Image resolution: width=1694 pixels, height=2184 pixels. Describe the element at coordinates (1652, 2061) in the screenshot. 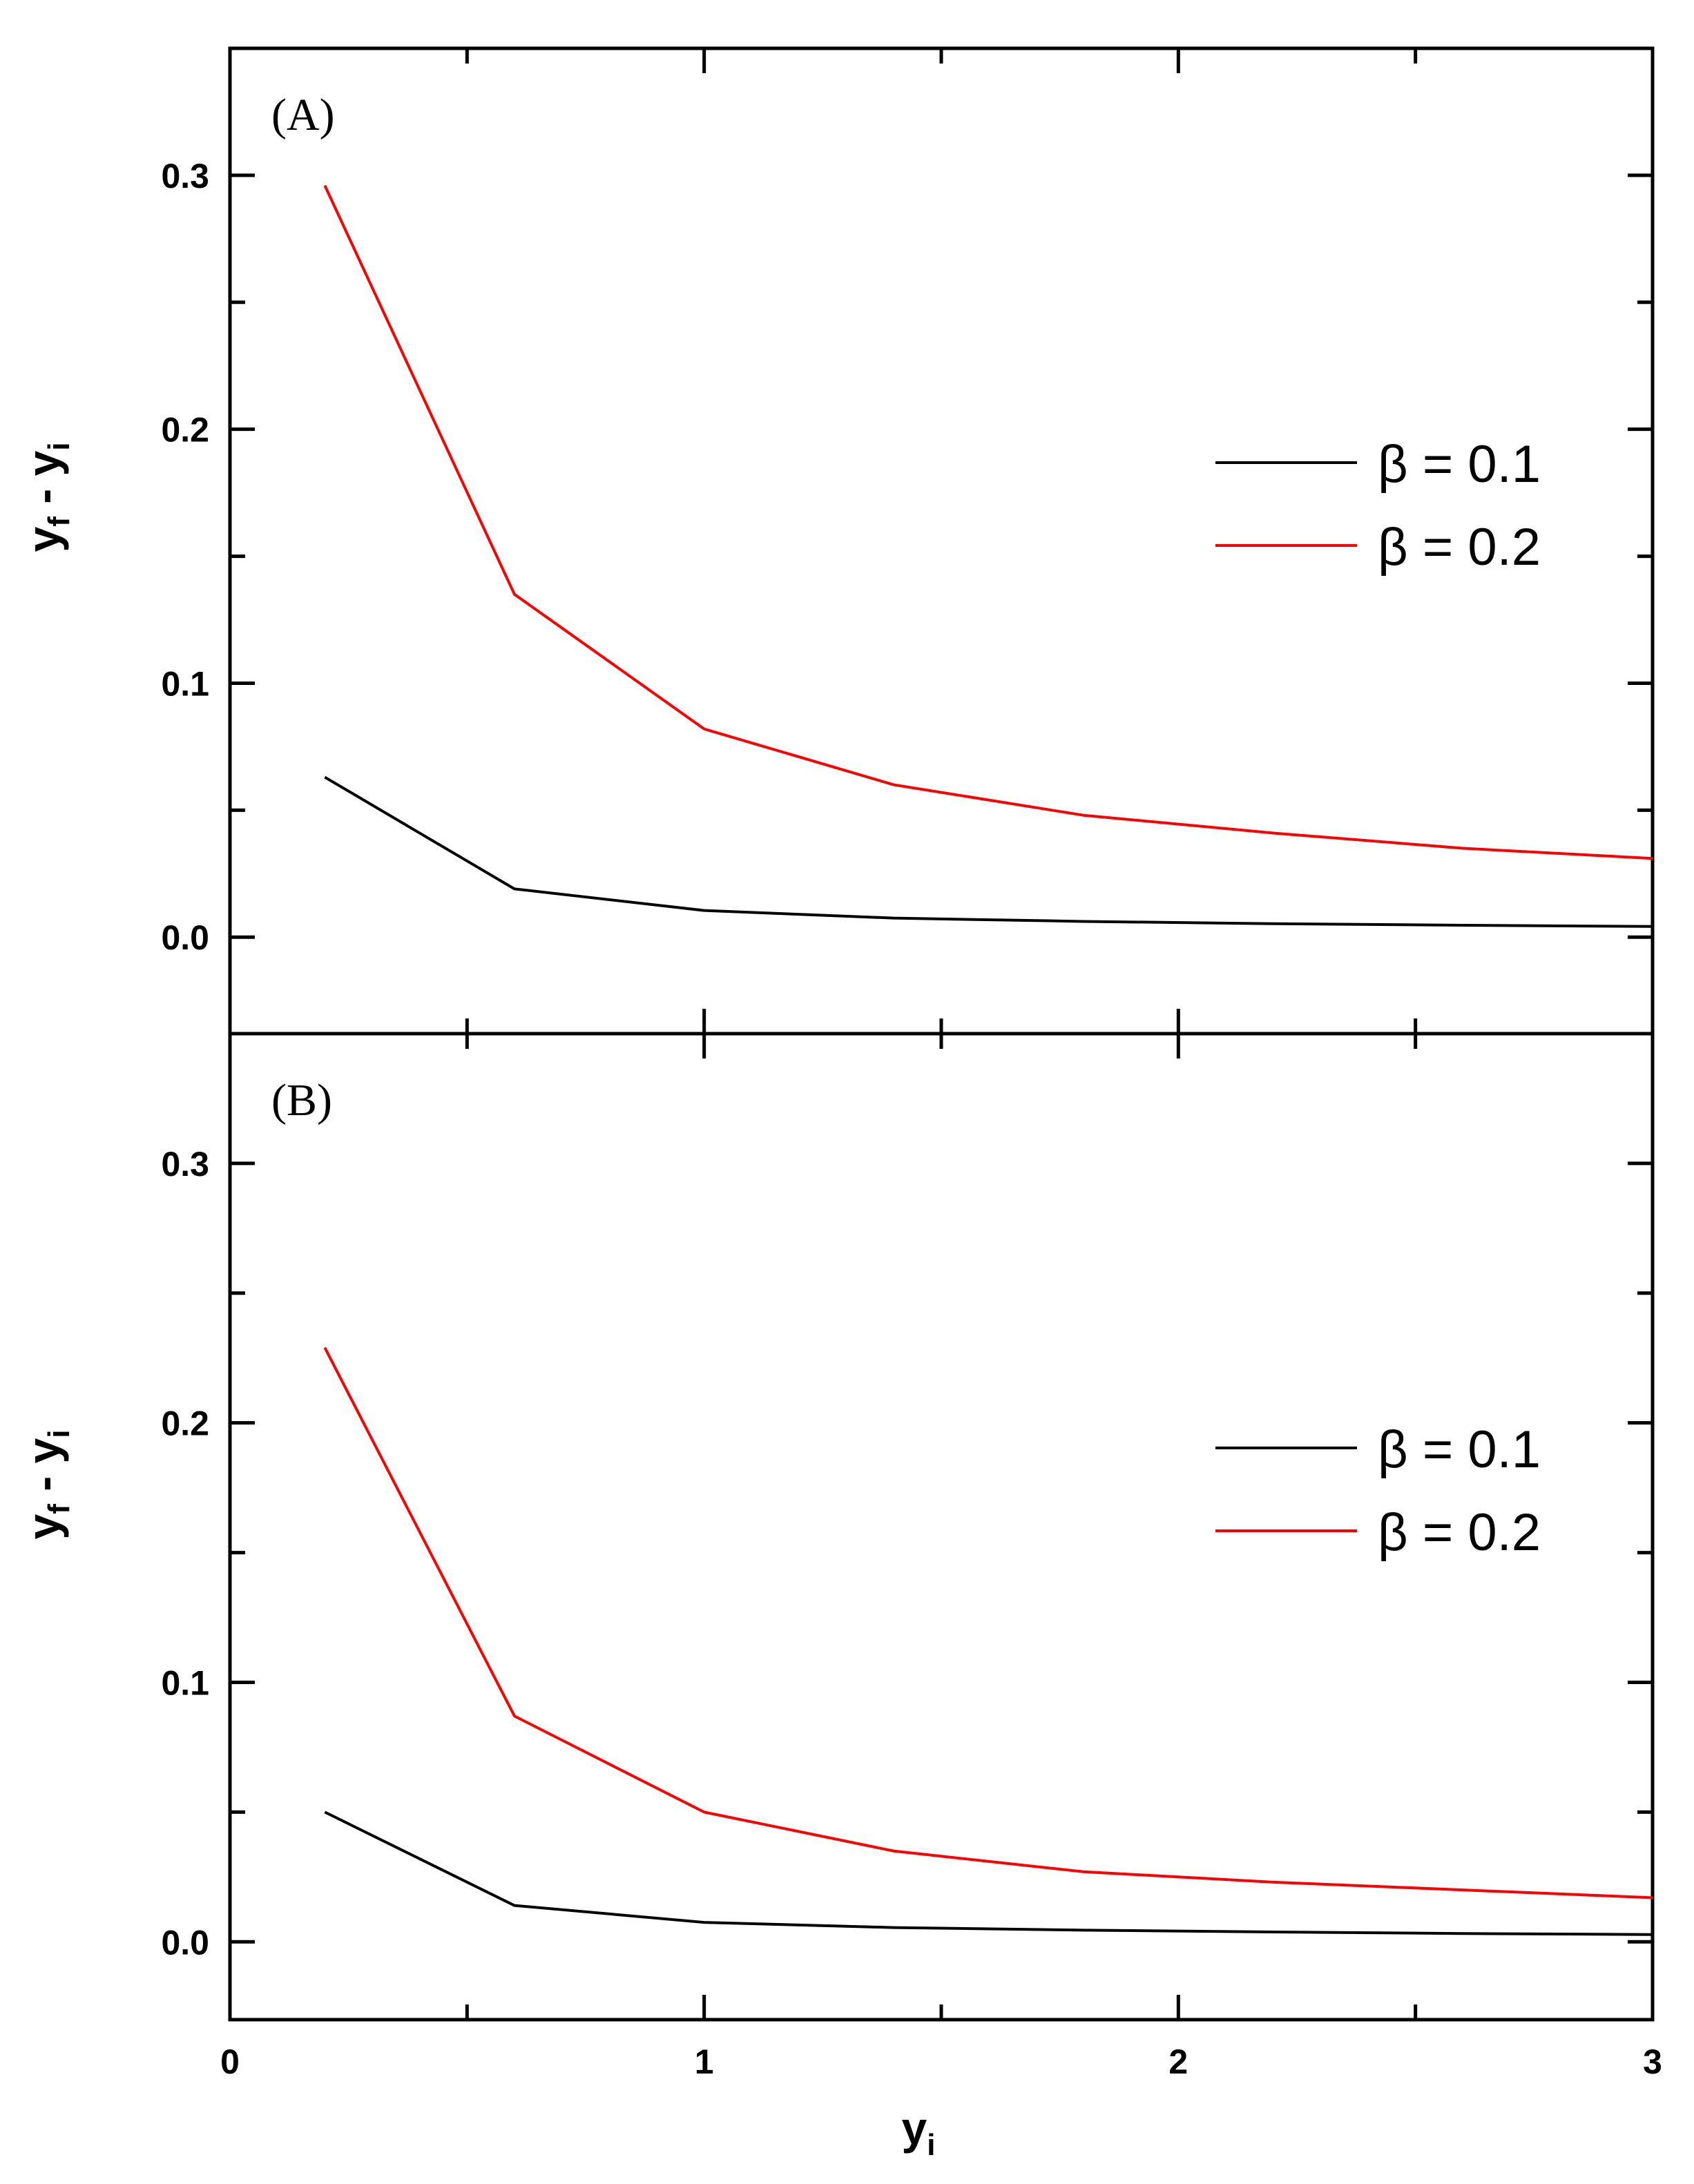

I see `x-tick-label: 3` at that location.